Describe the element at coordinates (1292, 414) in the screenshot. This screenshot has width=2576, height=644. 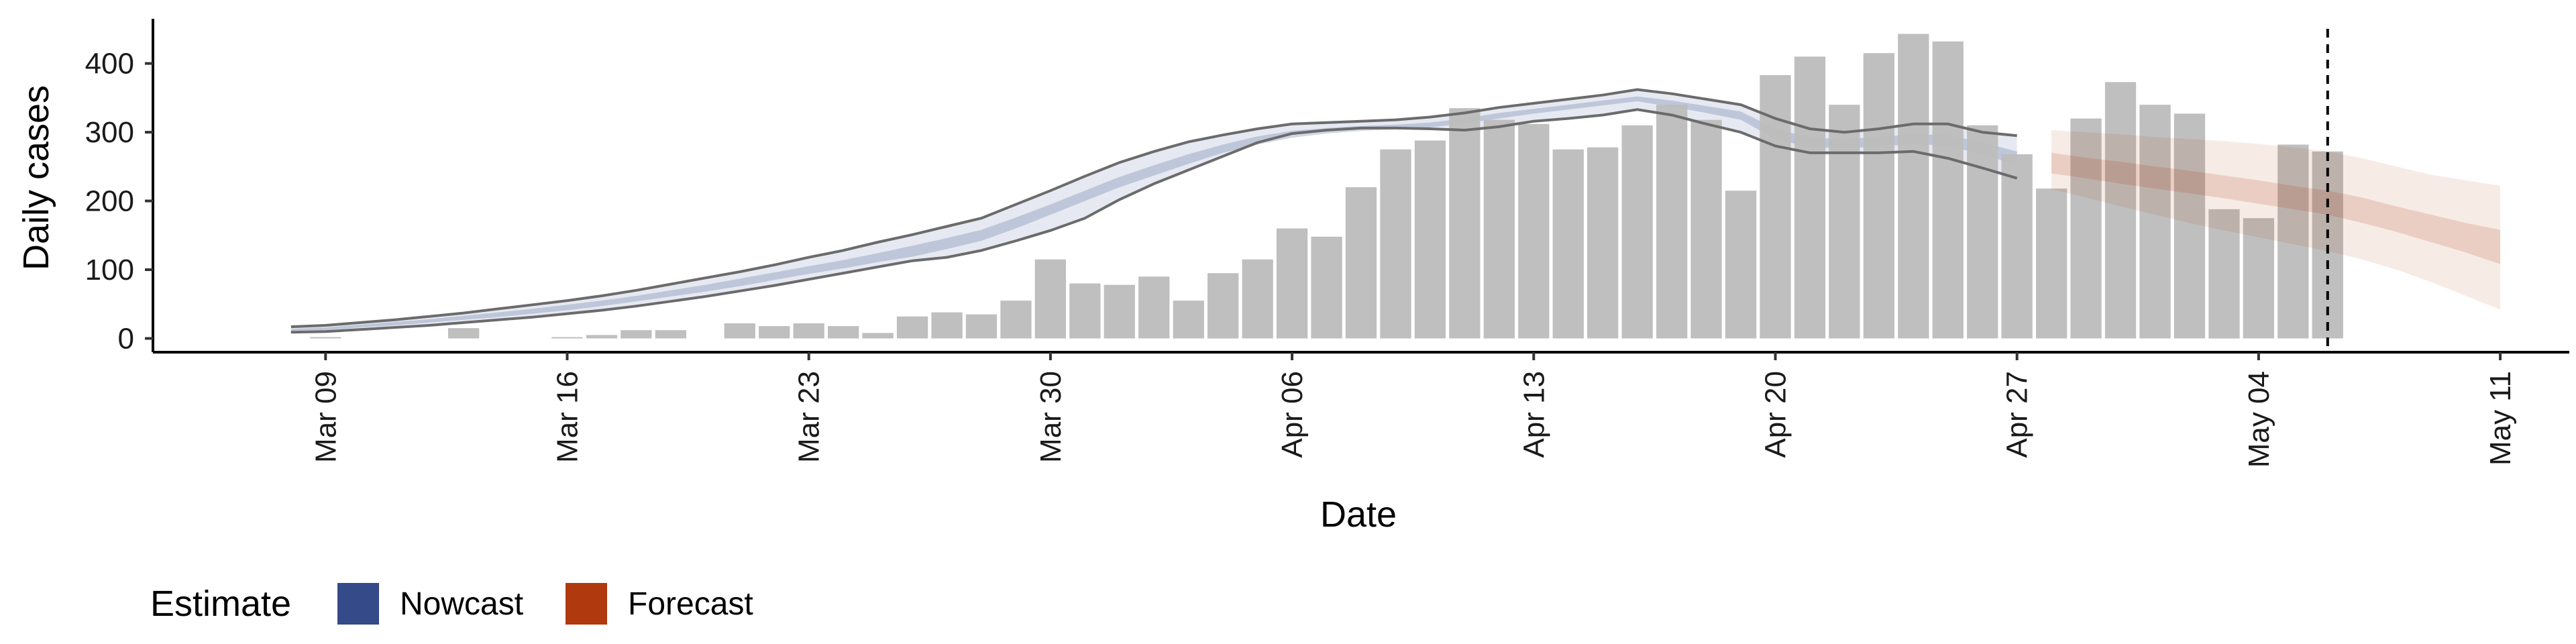
I see `x-tick-label: Apr 06` at that location.